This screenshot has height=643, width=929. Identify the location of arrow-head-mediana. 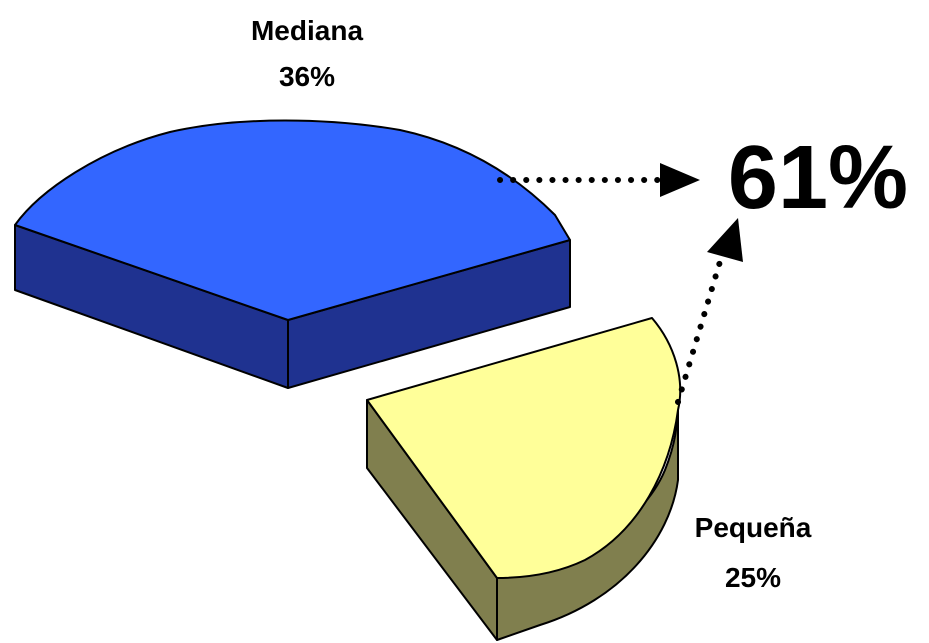
(680, 180).